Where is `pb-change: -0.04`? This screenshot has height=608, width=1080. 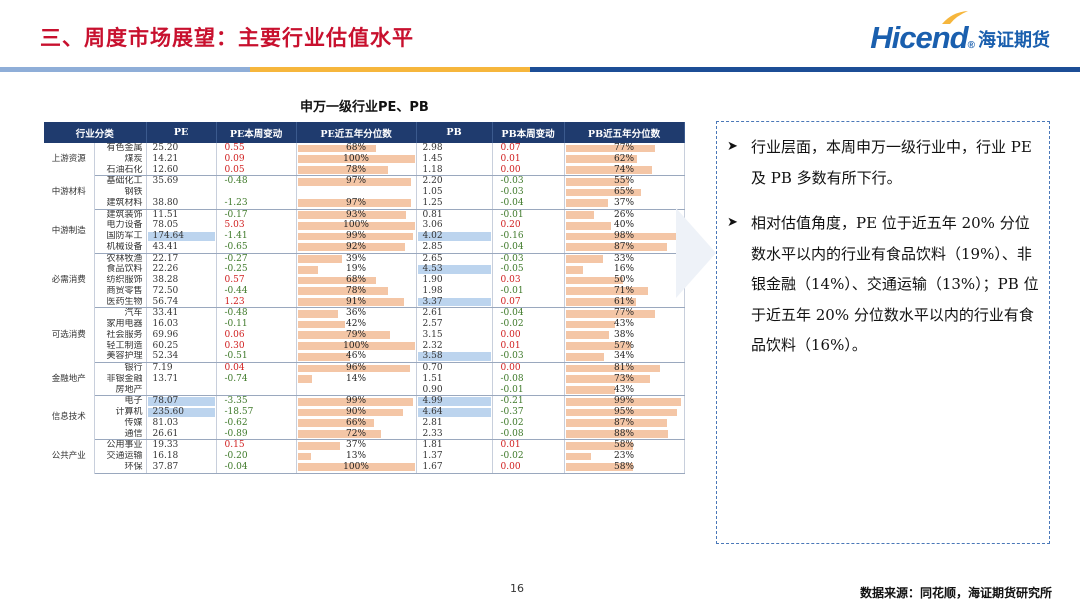 pb-change: -0.04 is located at coordinates (528, 313).